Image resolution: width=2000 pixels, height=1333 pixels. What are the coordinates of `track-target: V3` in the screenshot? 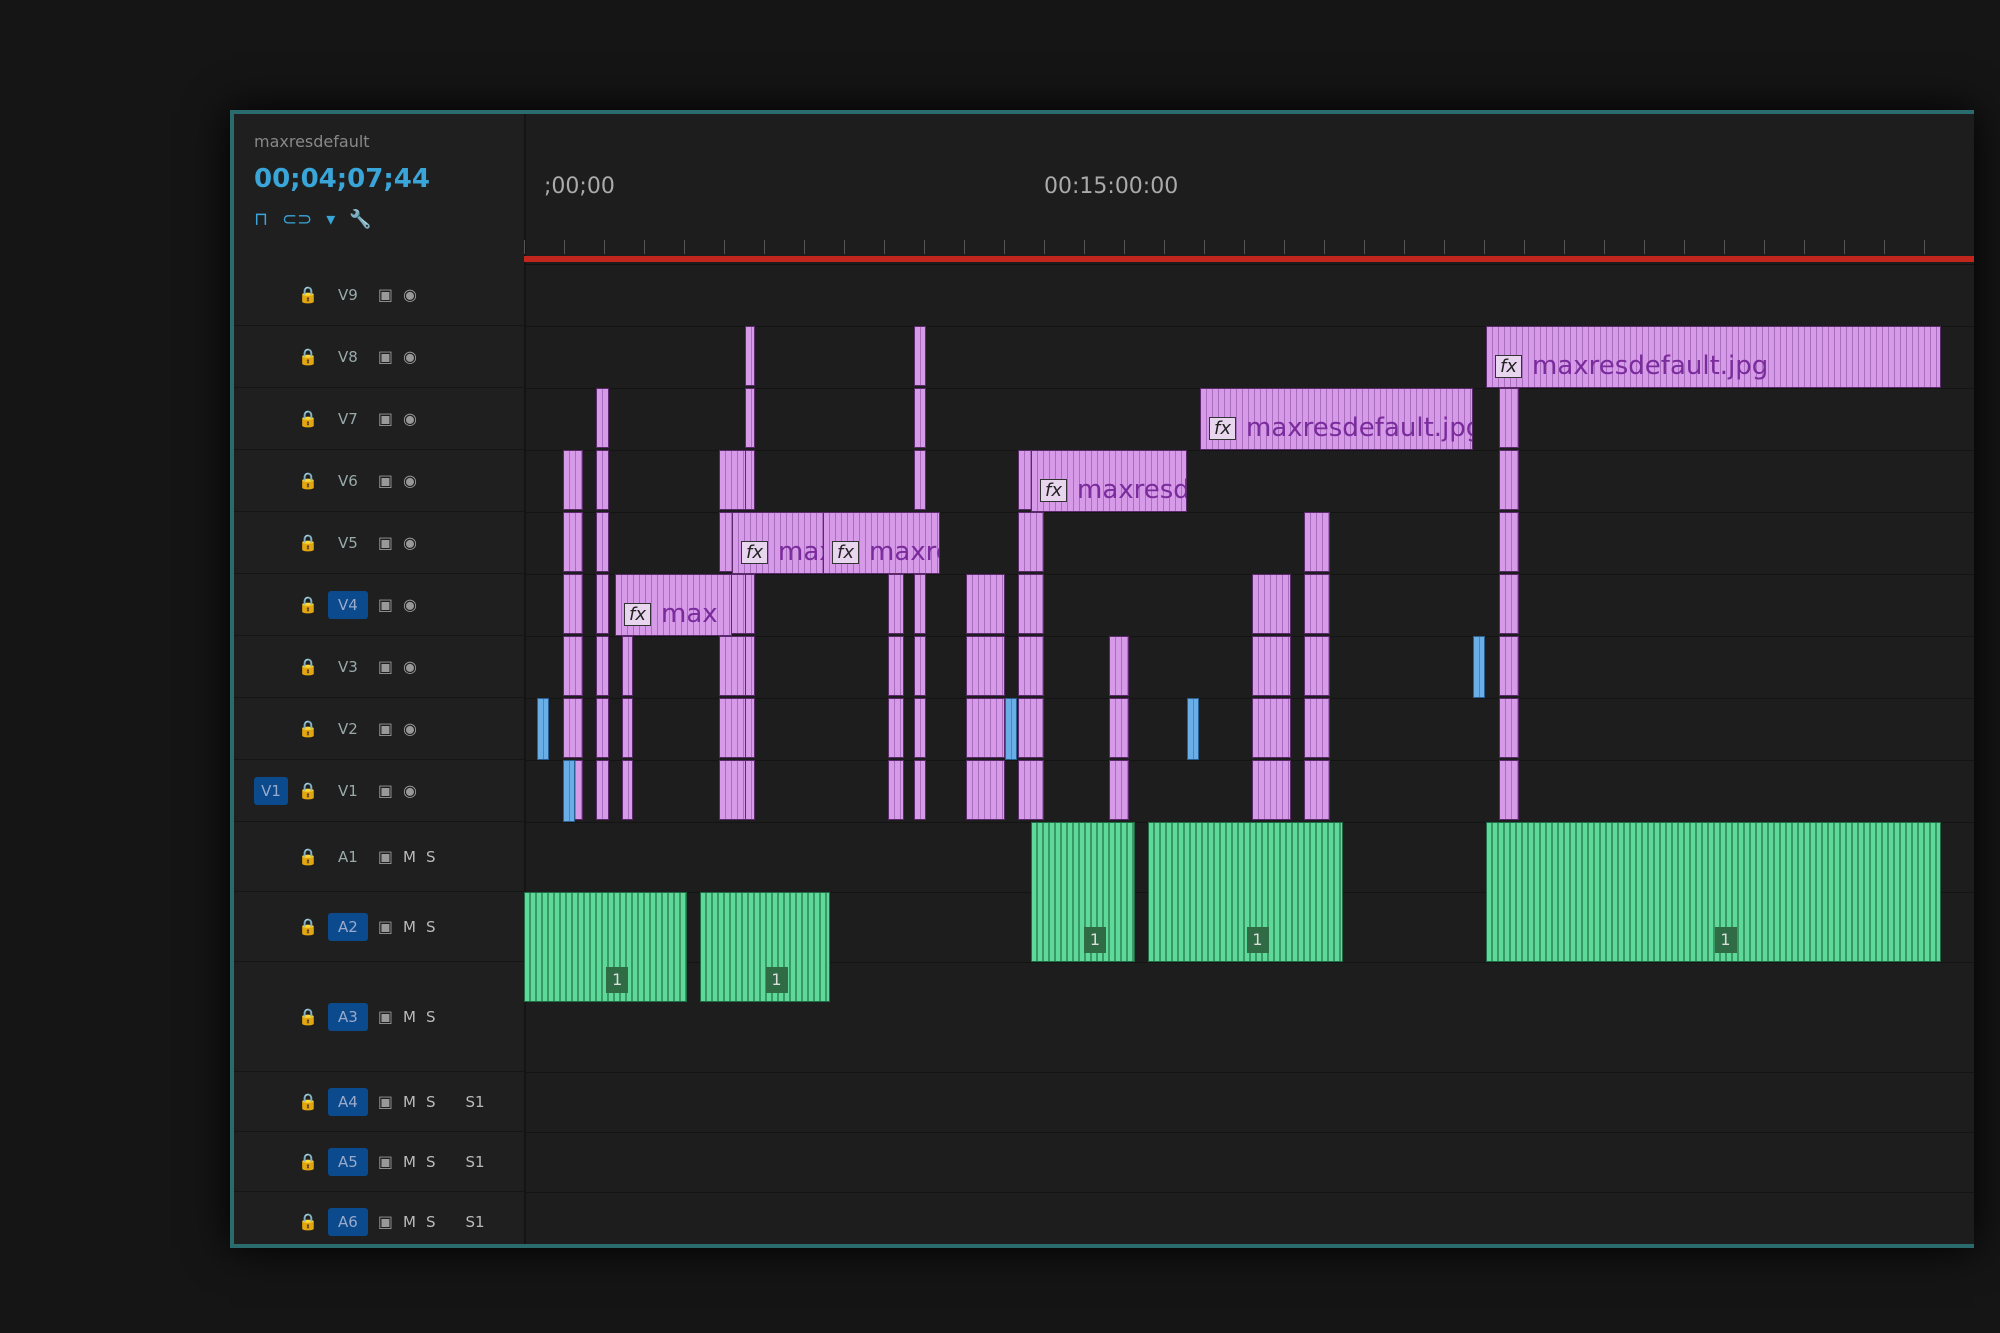 It's located at (348, 666).